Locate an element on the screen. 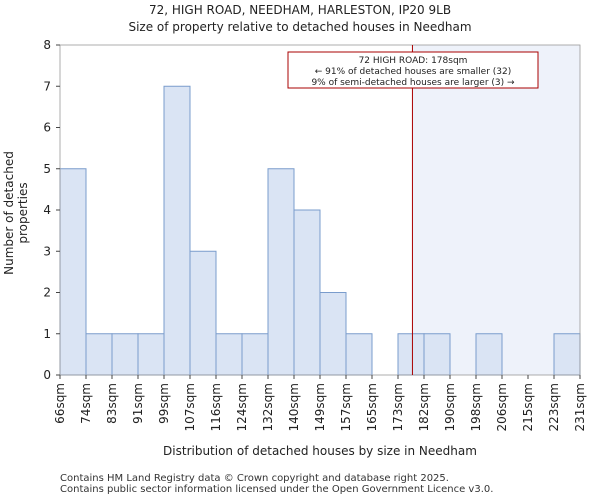 This screenshot has width=600, height=500. x-tick-label: 66sqm is located at coordinates (60, 403).